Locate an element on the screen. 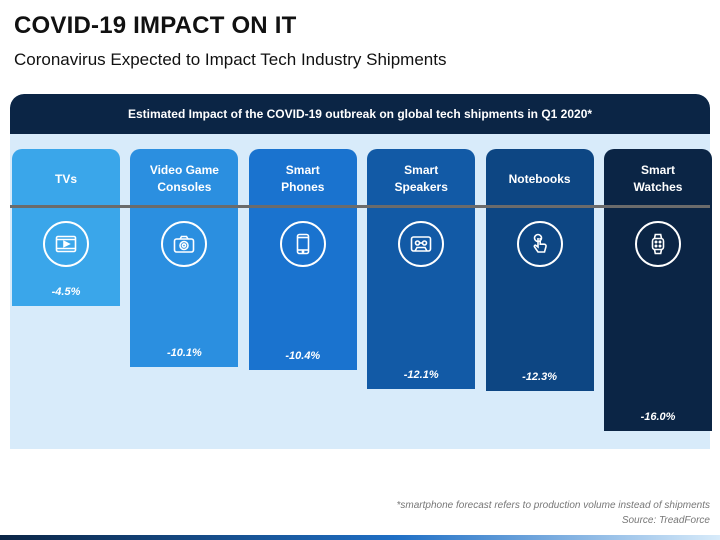 This screenshot has width=720, height=540. bar-label-video-game-consoles: Video Game Consoles is located at coordinates (184, 178).